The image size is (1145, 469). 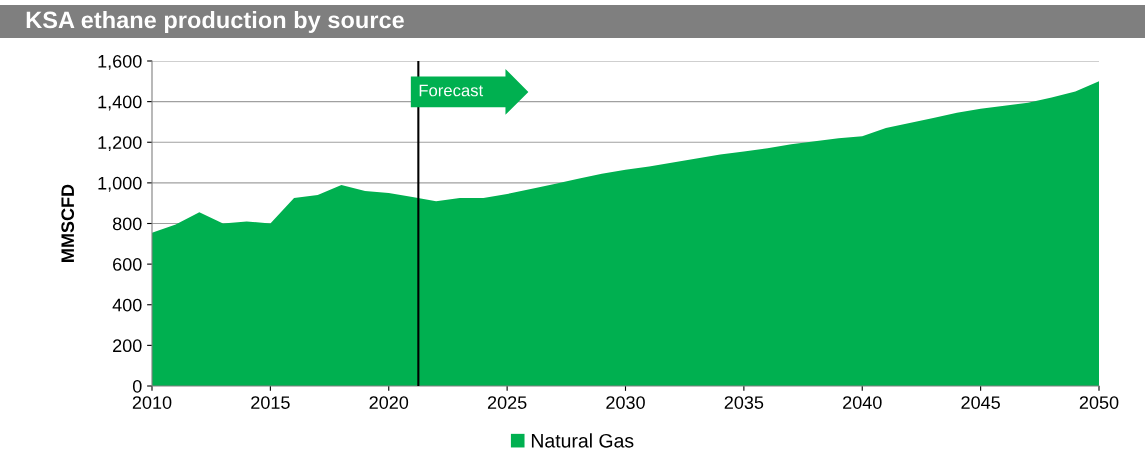 What do you see at coordinates (120, 103) in the screenshot?
I see `y-tick-label: 1,400` at bounding box center [120, 103].